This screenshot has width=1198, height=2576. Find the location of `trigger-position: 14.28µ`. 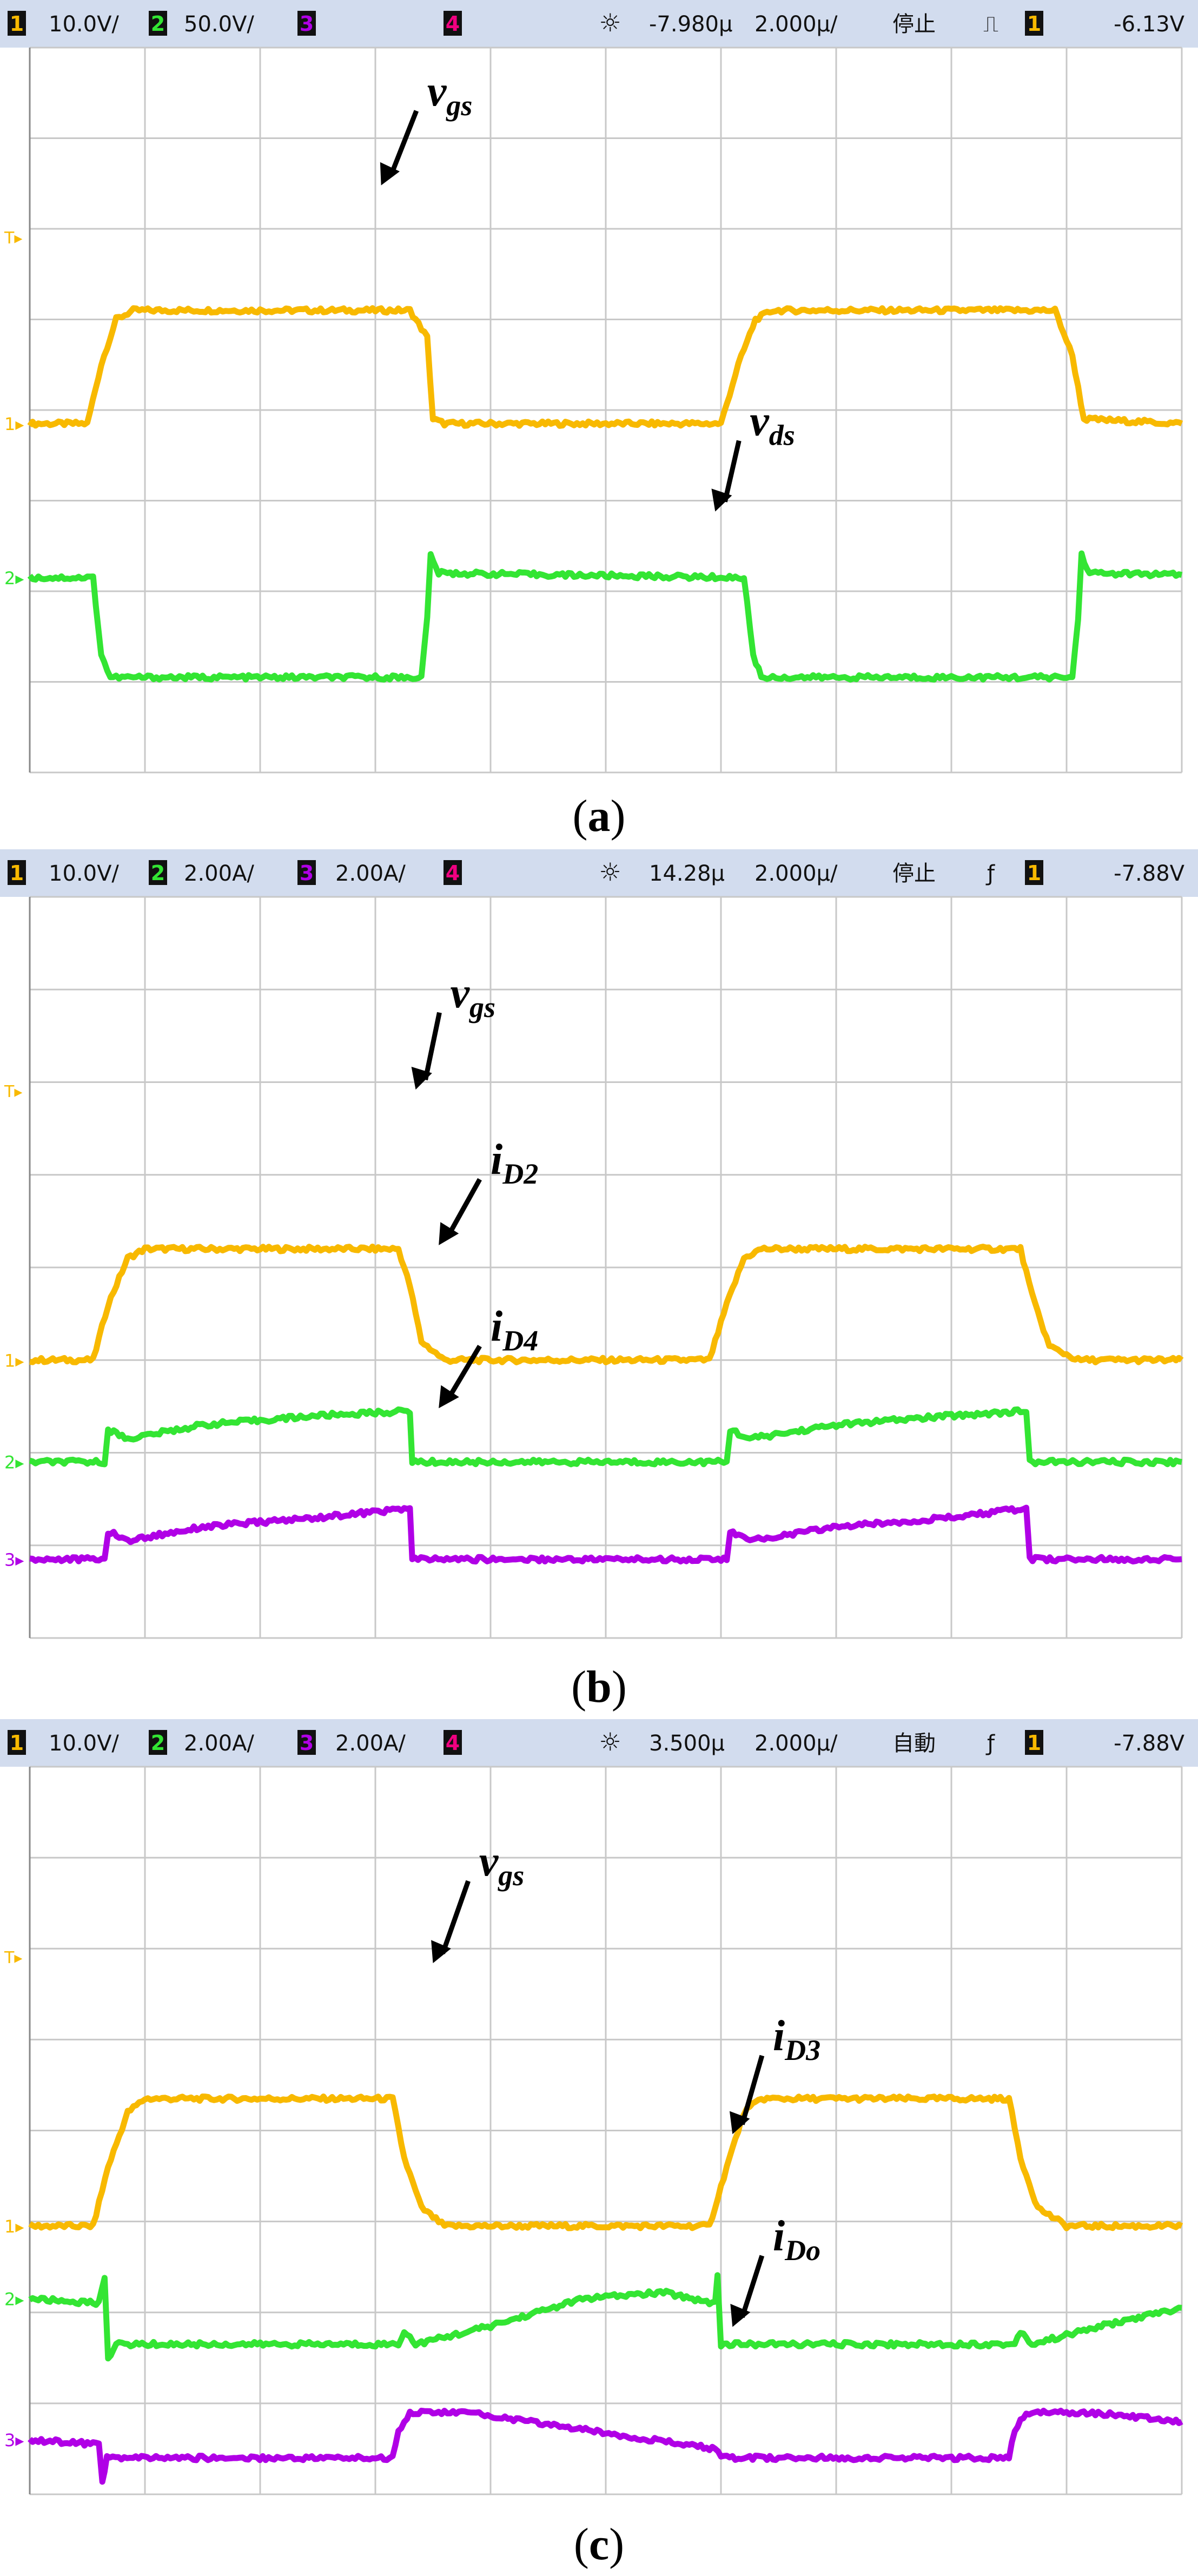

trigger-position: 14.28µ is located at coordinates (687, 873).